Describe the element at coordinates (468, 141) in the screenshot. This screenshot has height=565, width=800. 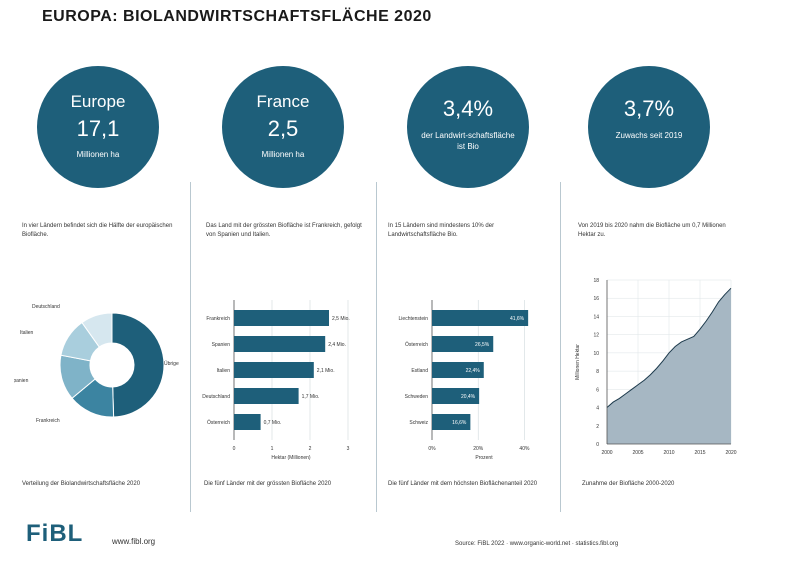
I see `circle-desc: der Landwirt-schaftsfläche ist Bio` at that location.